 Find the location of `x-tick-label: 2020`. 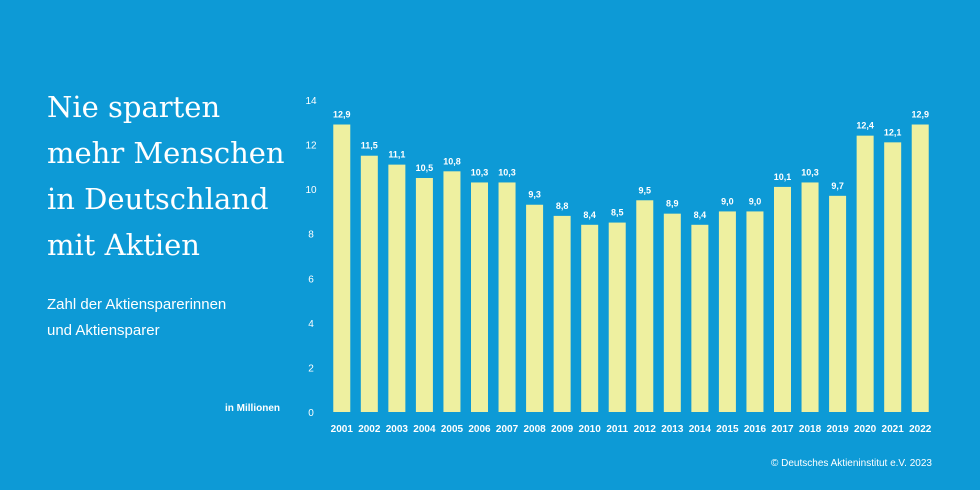

x-tick-label: 2020 is located at coordinates (865, 429).